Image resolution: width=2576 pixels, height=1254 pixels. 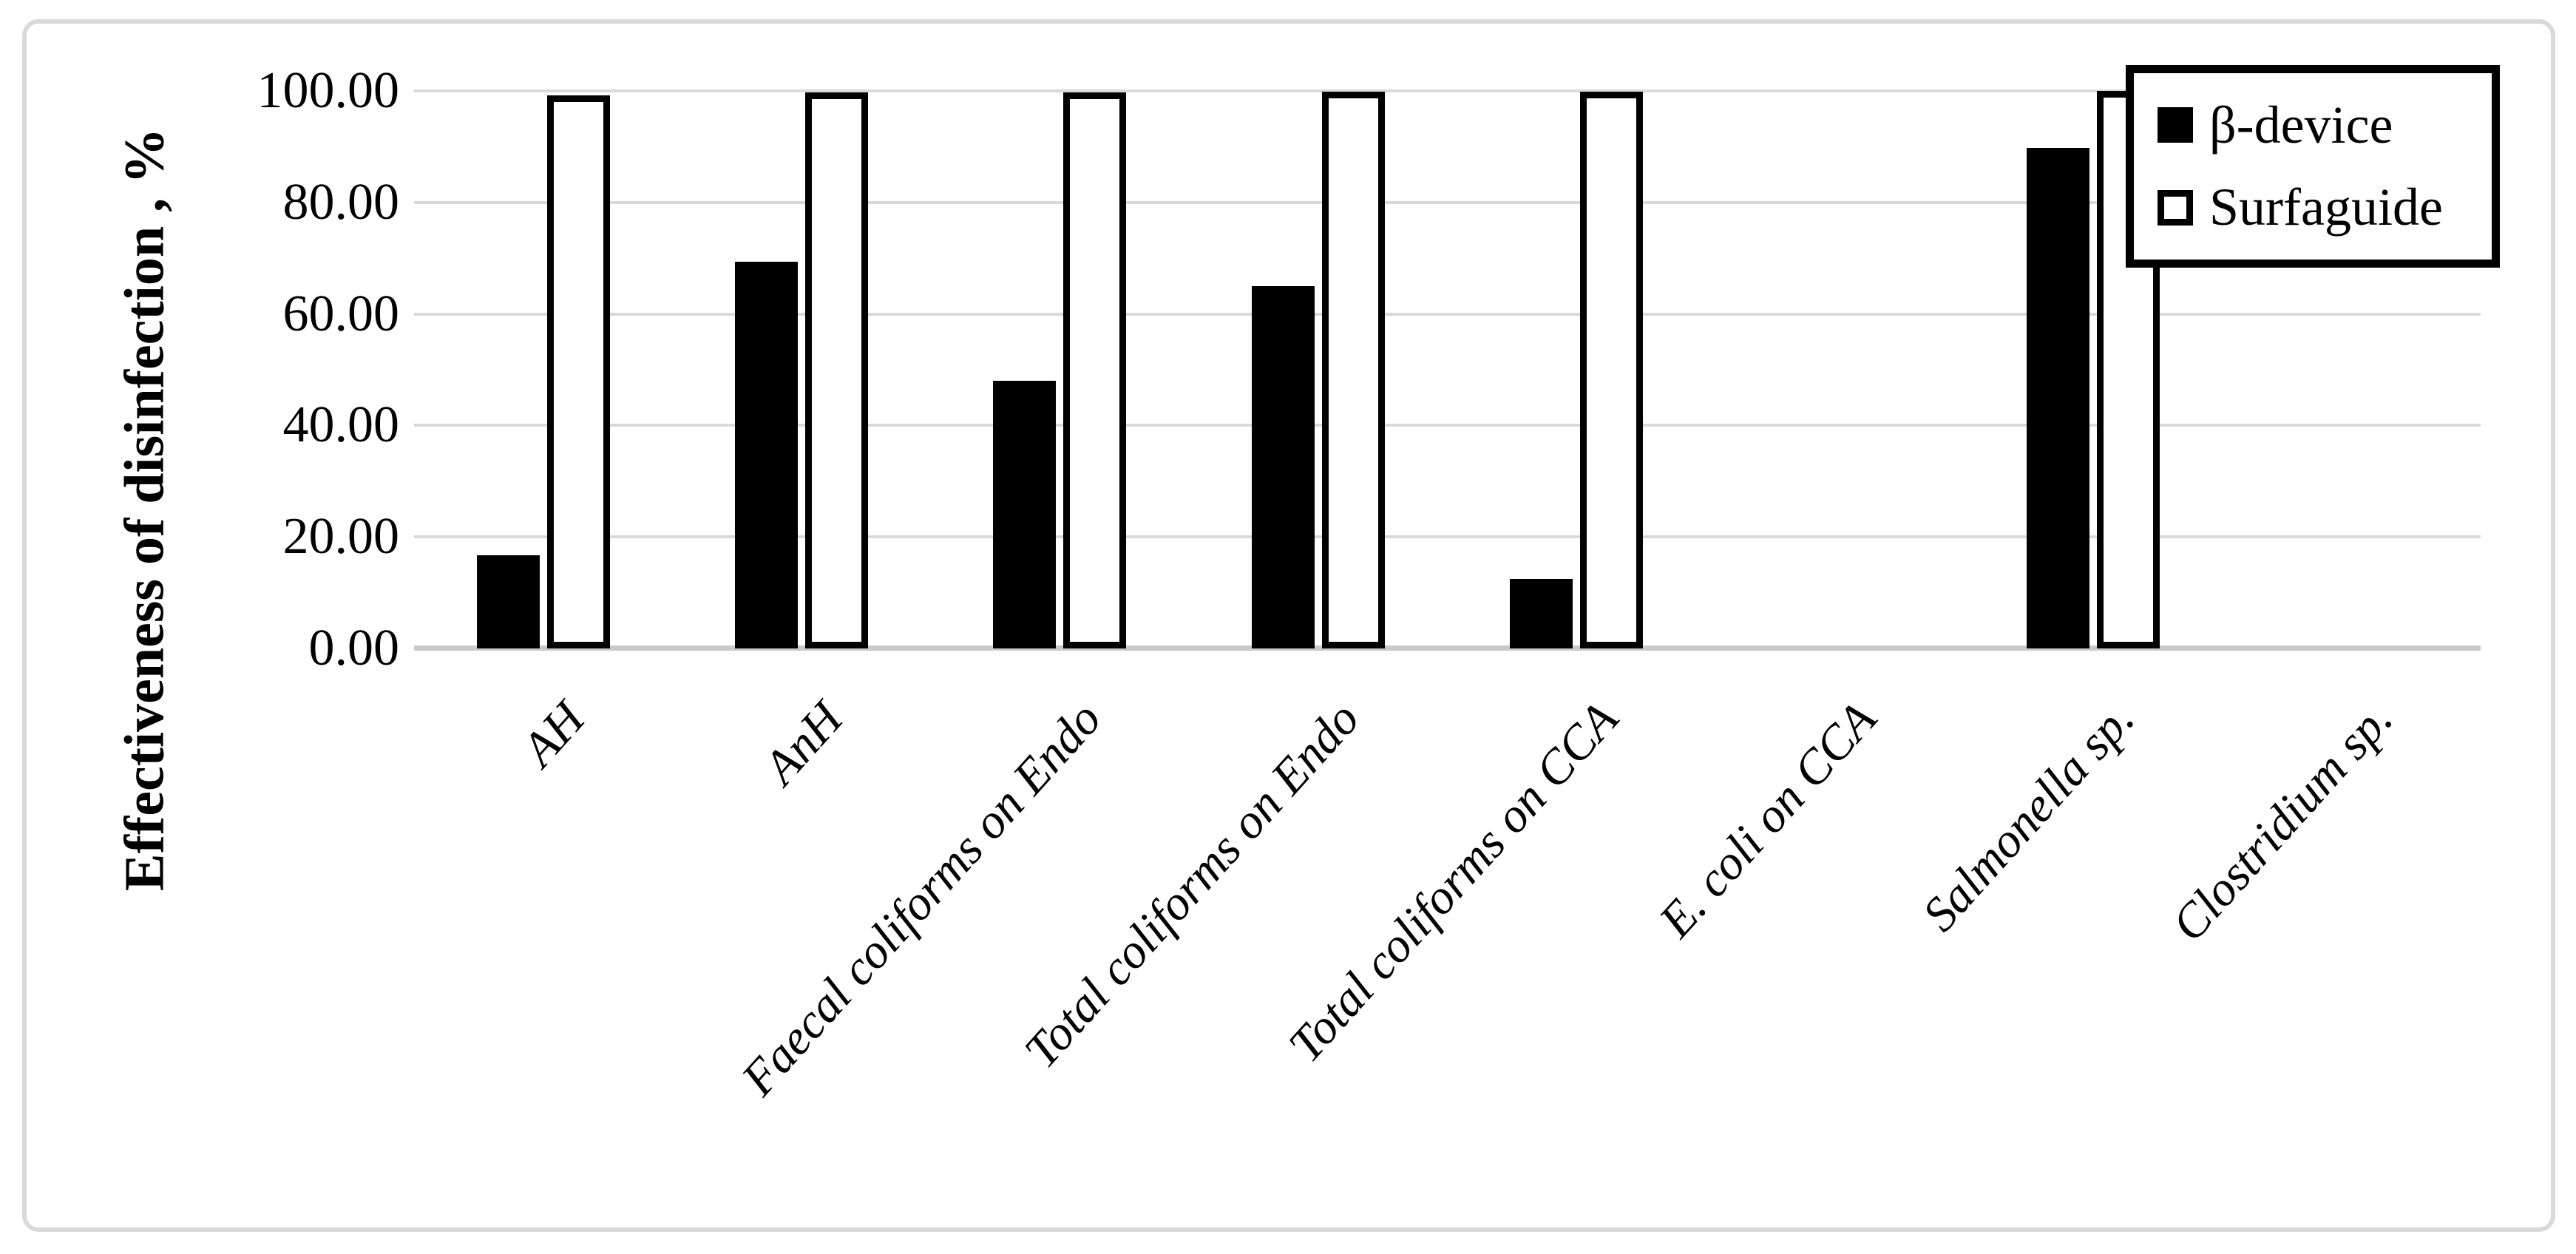 I want to click on bar-beta-device-Total-coliforms-on-CCA, so click(x=1541, y=614).